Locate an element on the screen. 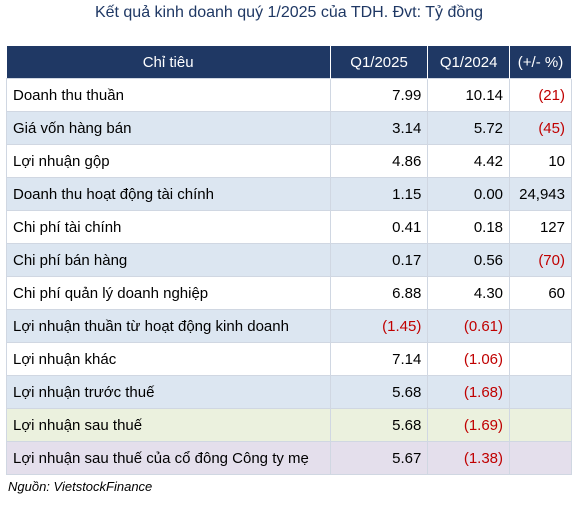 This screenshot has width=578, height=509. table-row: Lợi nhuận khác 7.14 (1.06) is located at coordinates (289, 359).